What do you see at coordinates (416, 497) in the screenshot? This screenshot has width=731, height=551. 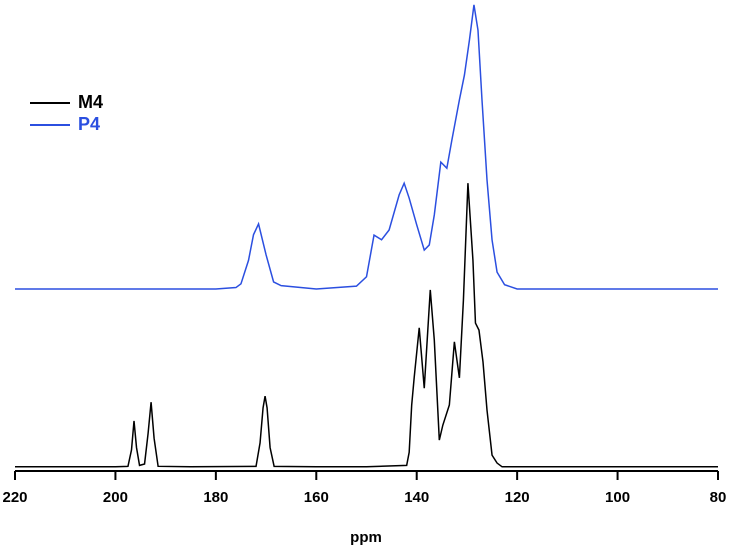 I see `x-tick-label: 140` at bounding box center [416, 497].